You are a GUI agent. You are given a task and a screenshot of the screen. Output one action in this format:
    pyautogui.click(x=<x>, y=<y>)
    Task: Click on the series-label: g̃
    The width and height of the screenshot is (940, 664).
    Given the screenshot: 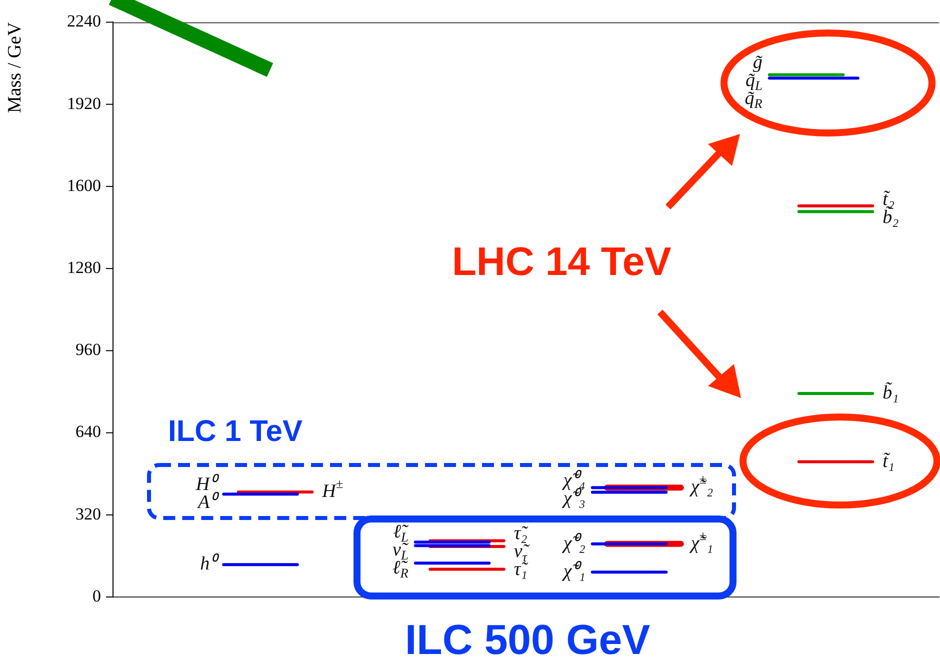 What is the action you would take?
    pyautogui.click(x=757, y=62)
    